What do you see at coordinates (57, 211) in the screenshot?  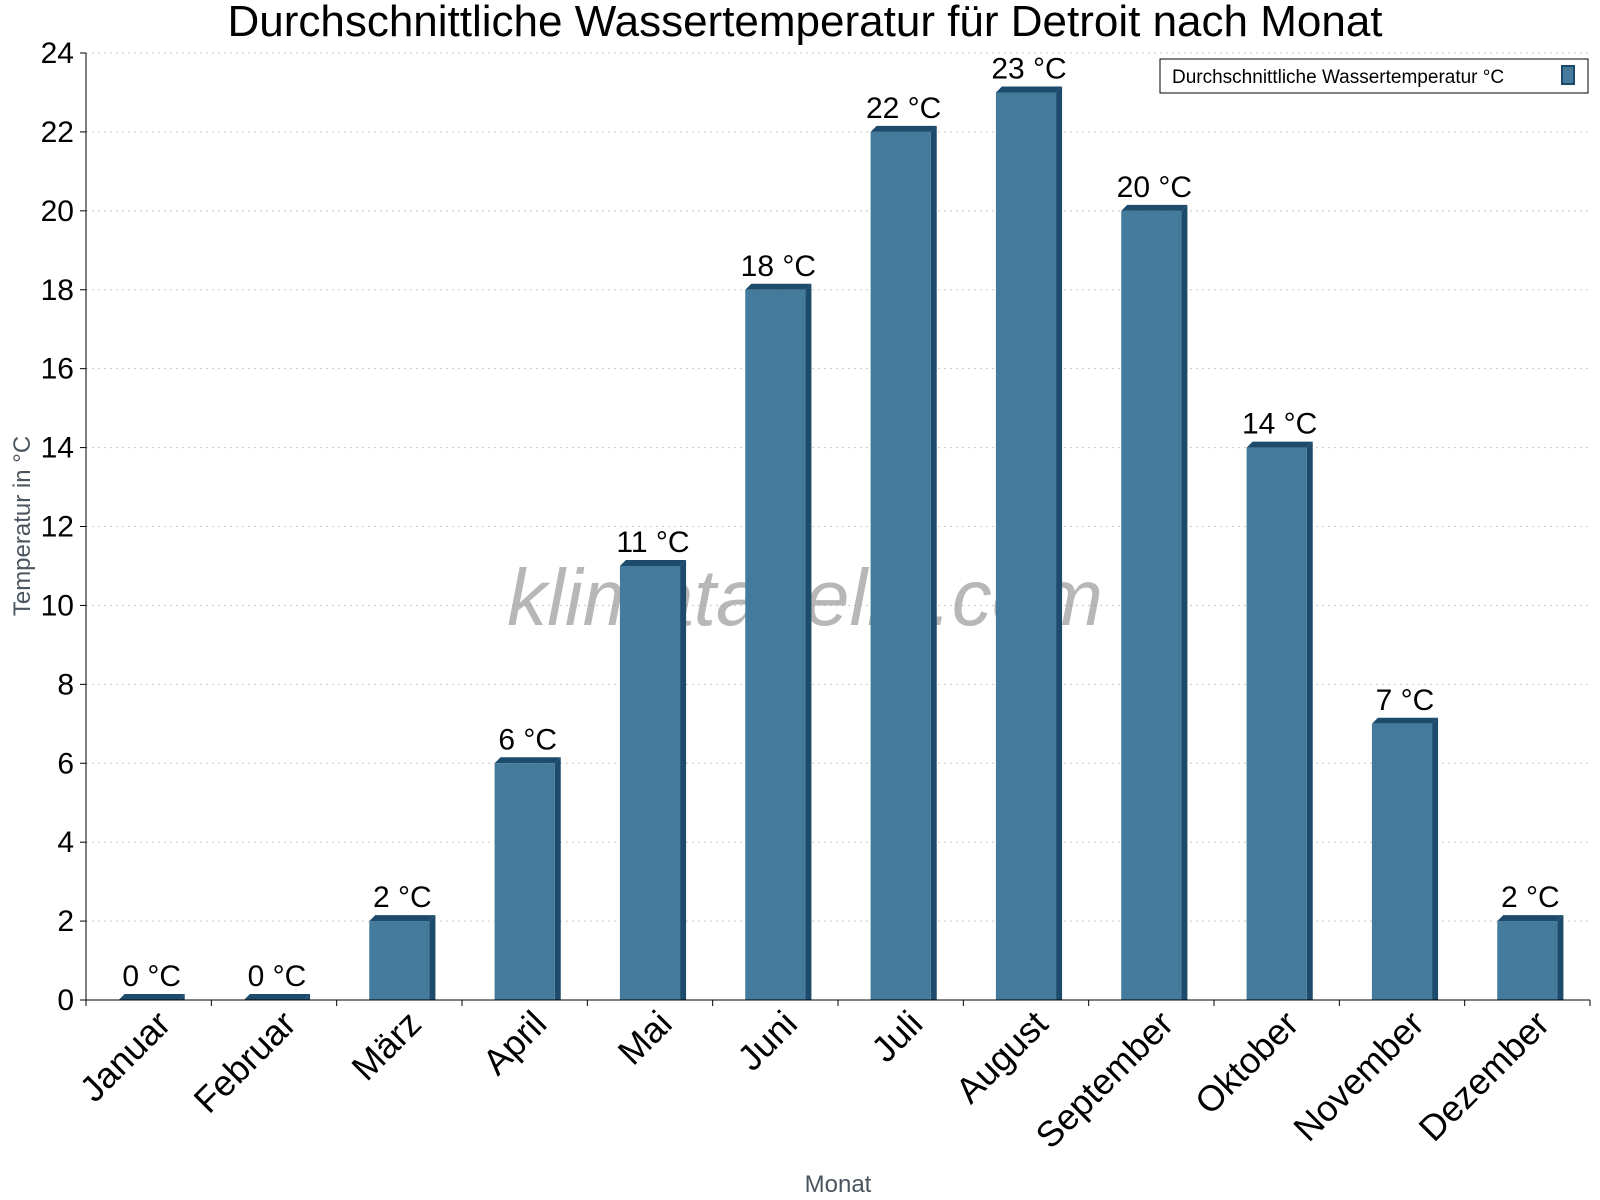 I see `y-tick-label: 20` at bounding box center [57, 211].